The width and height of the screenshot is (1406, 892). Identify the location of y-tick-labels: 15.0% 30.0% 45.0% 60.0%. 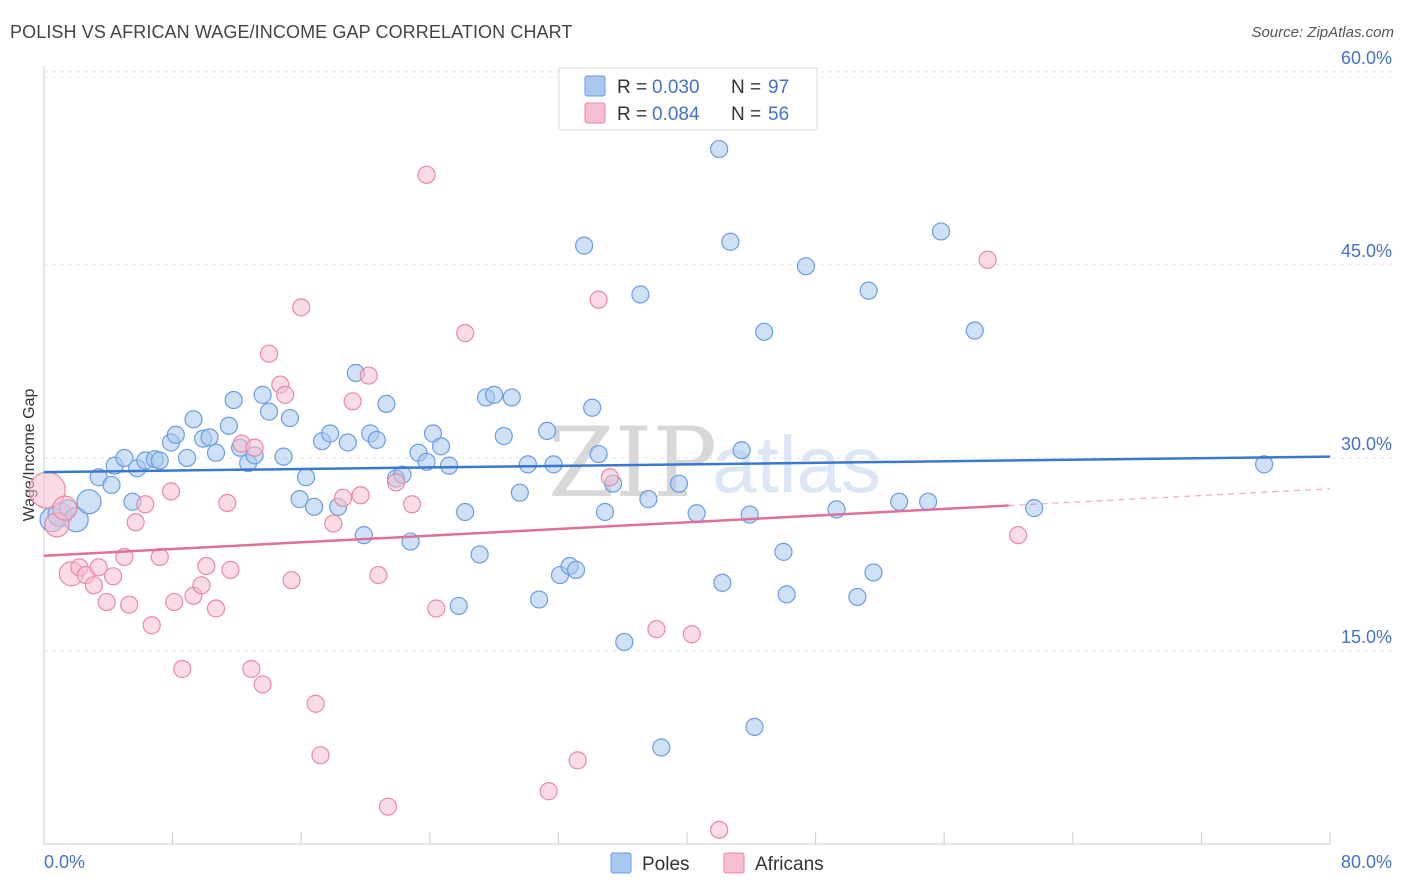
(1366, 347).